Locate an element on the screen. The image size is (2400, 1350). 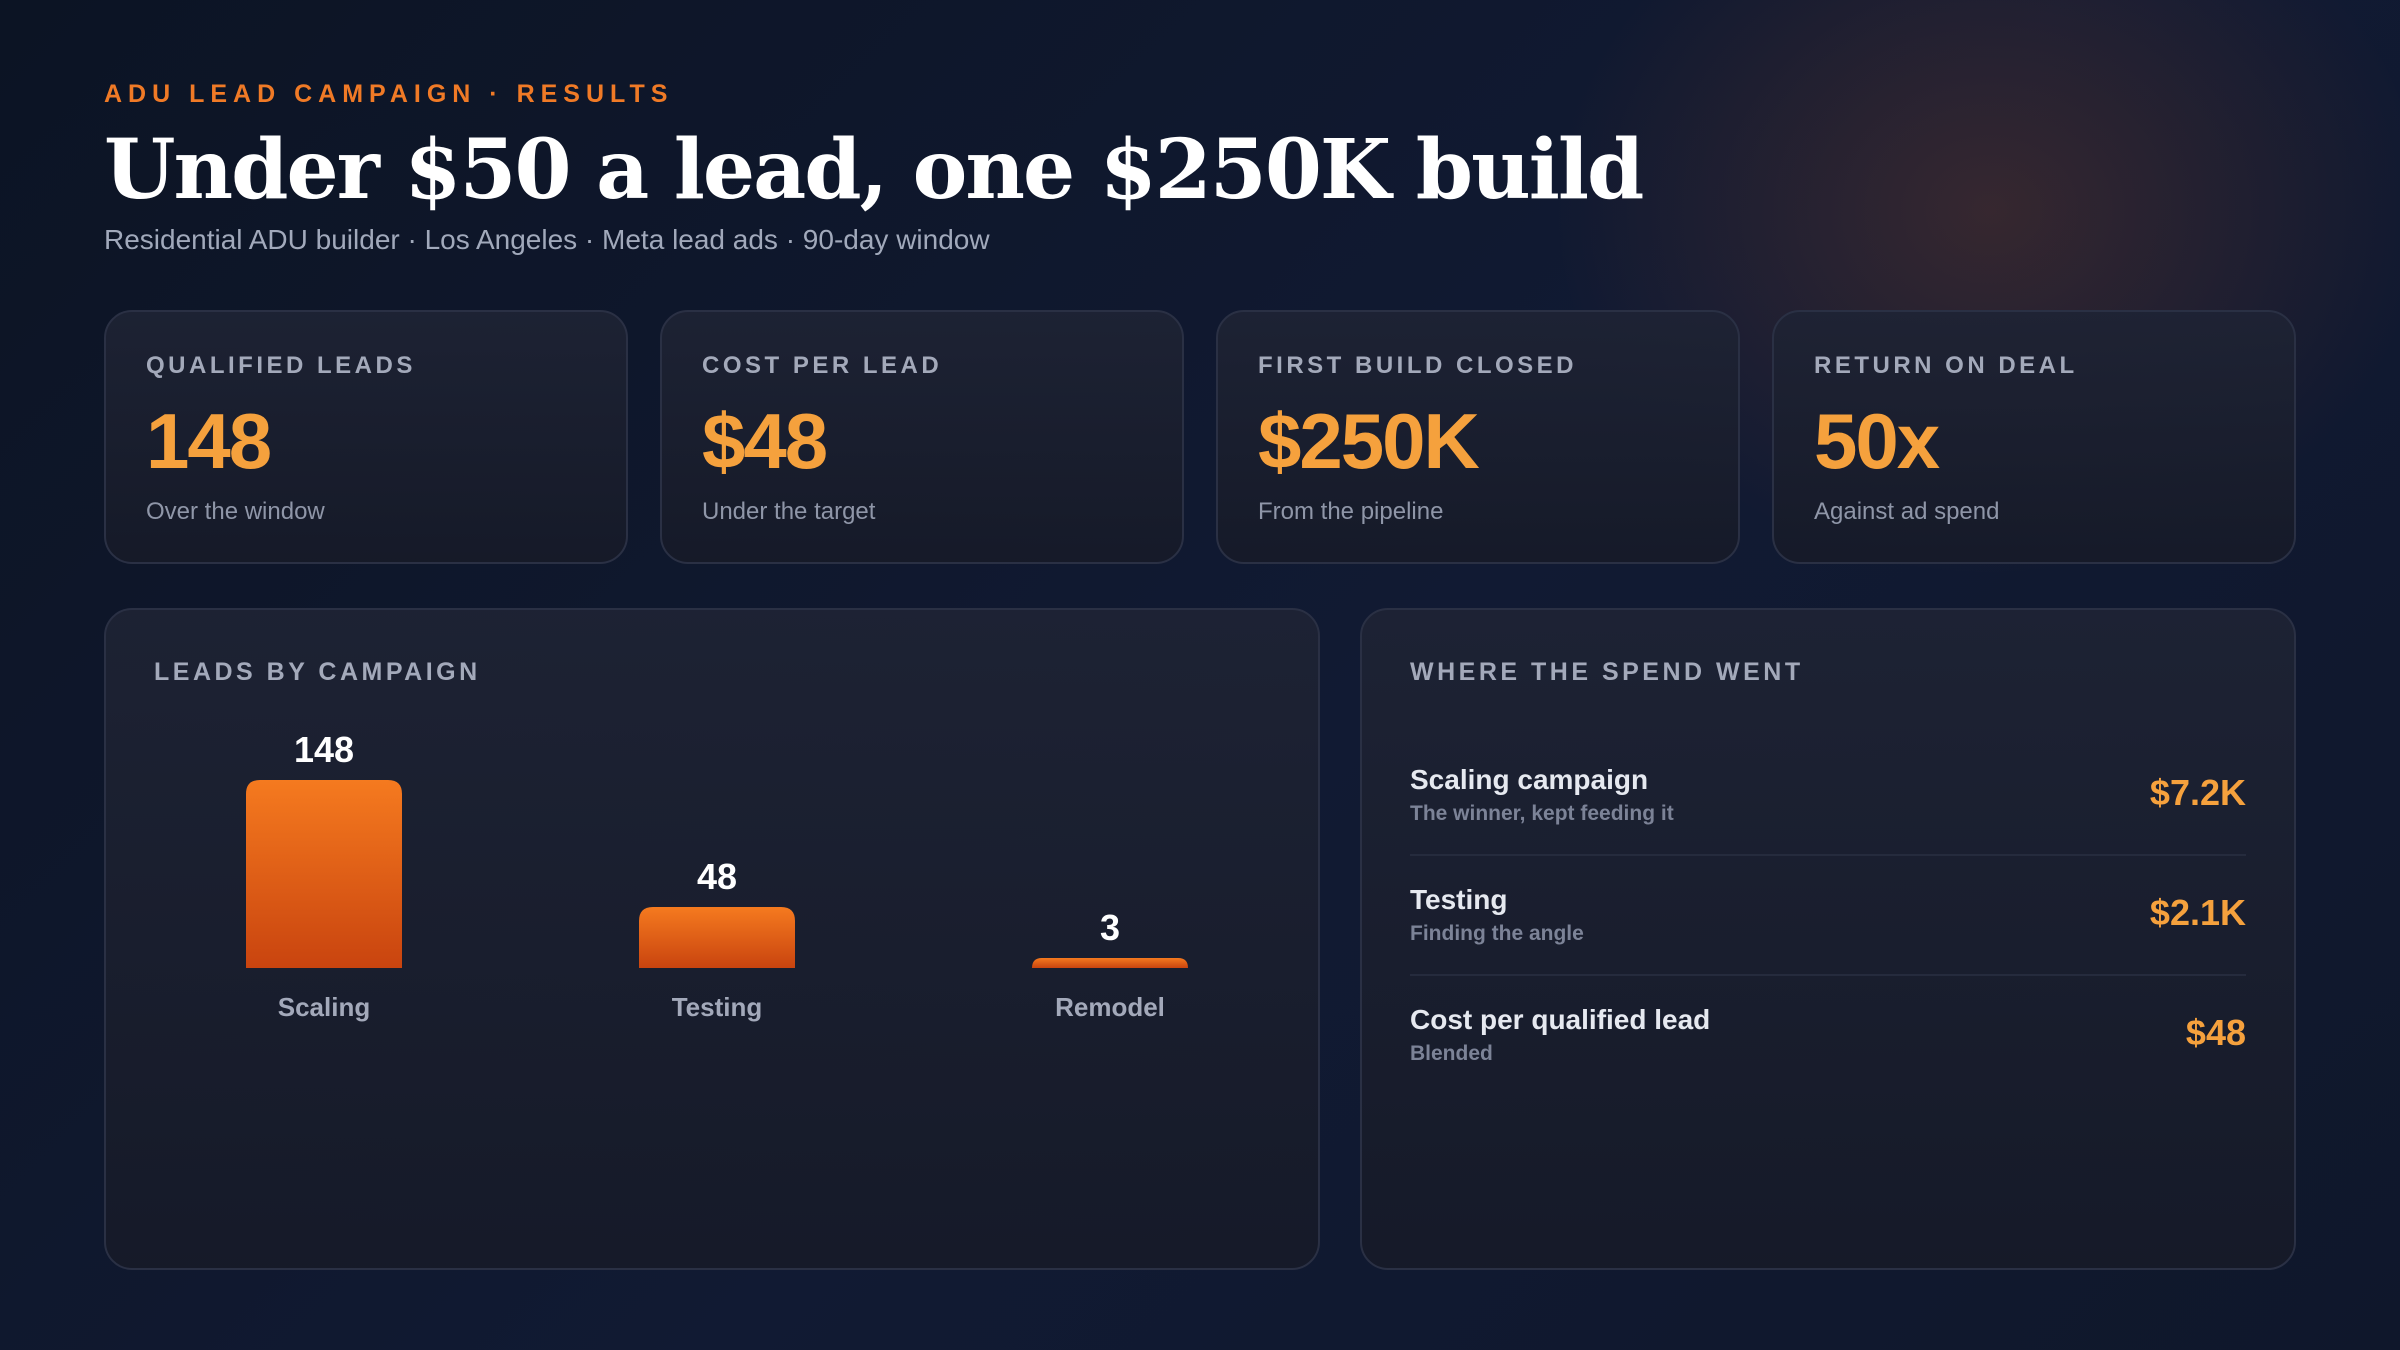
eyebrow: ADU LEAD CAMPAIGN · RESULTS is located at coordinates (389, 94).